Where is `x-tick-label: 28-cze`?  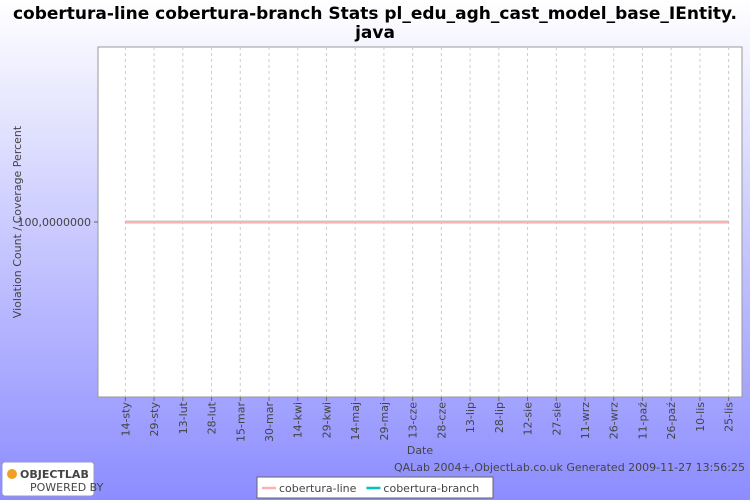
x-tick-label: 28-cze is located at coordinates (441, 420).